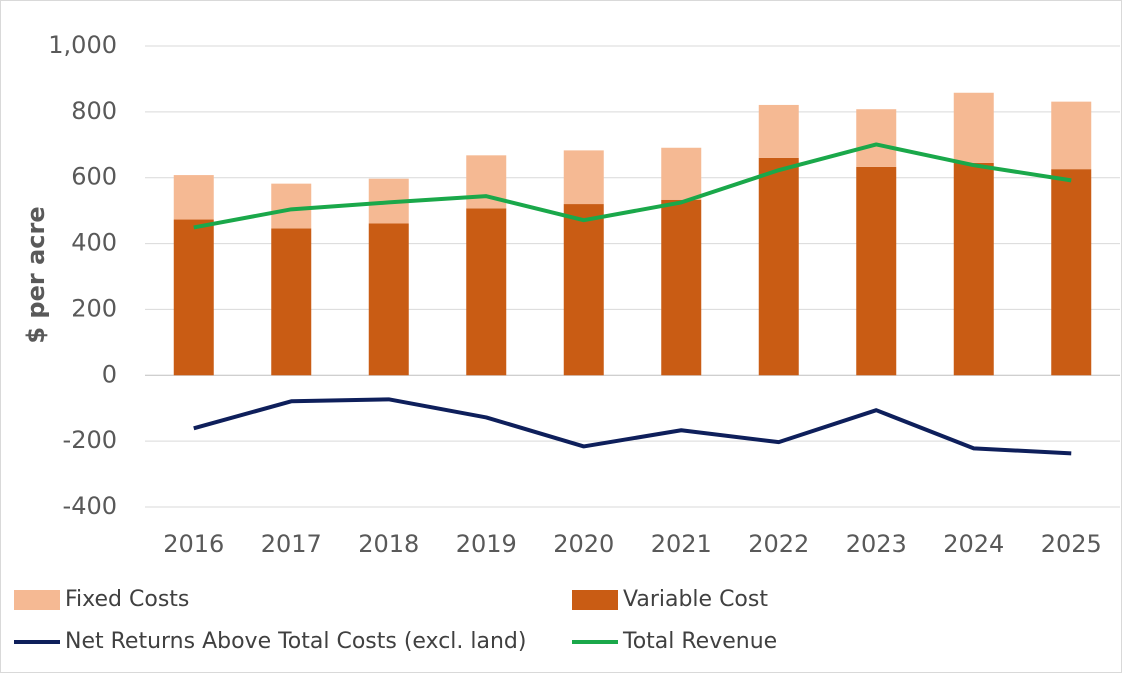 The width and height of the screenshot is (1122, 673). Describe the element at coordinates (109, 374) in the screenshot. I see `y-tick-label: 0` at that location.